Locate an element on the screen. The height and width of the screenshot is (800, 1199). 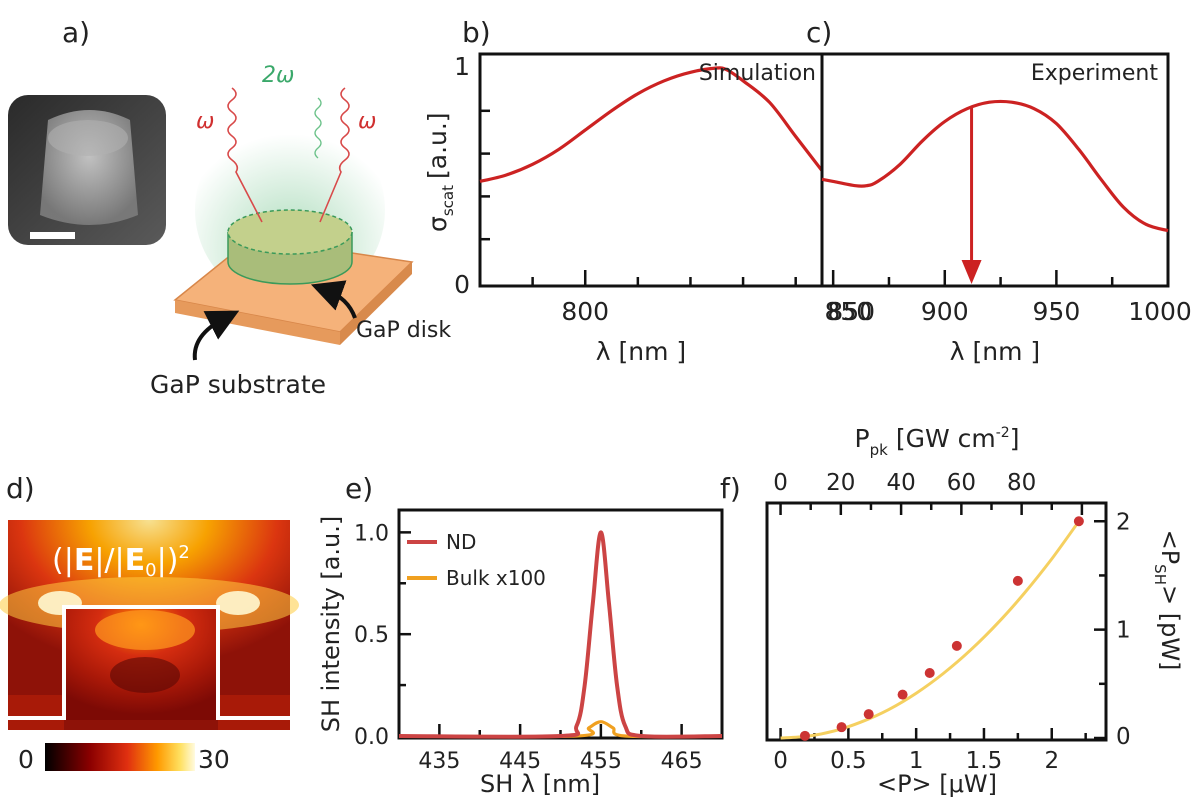
substrate-arrow is located at coordinates (216, 335).